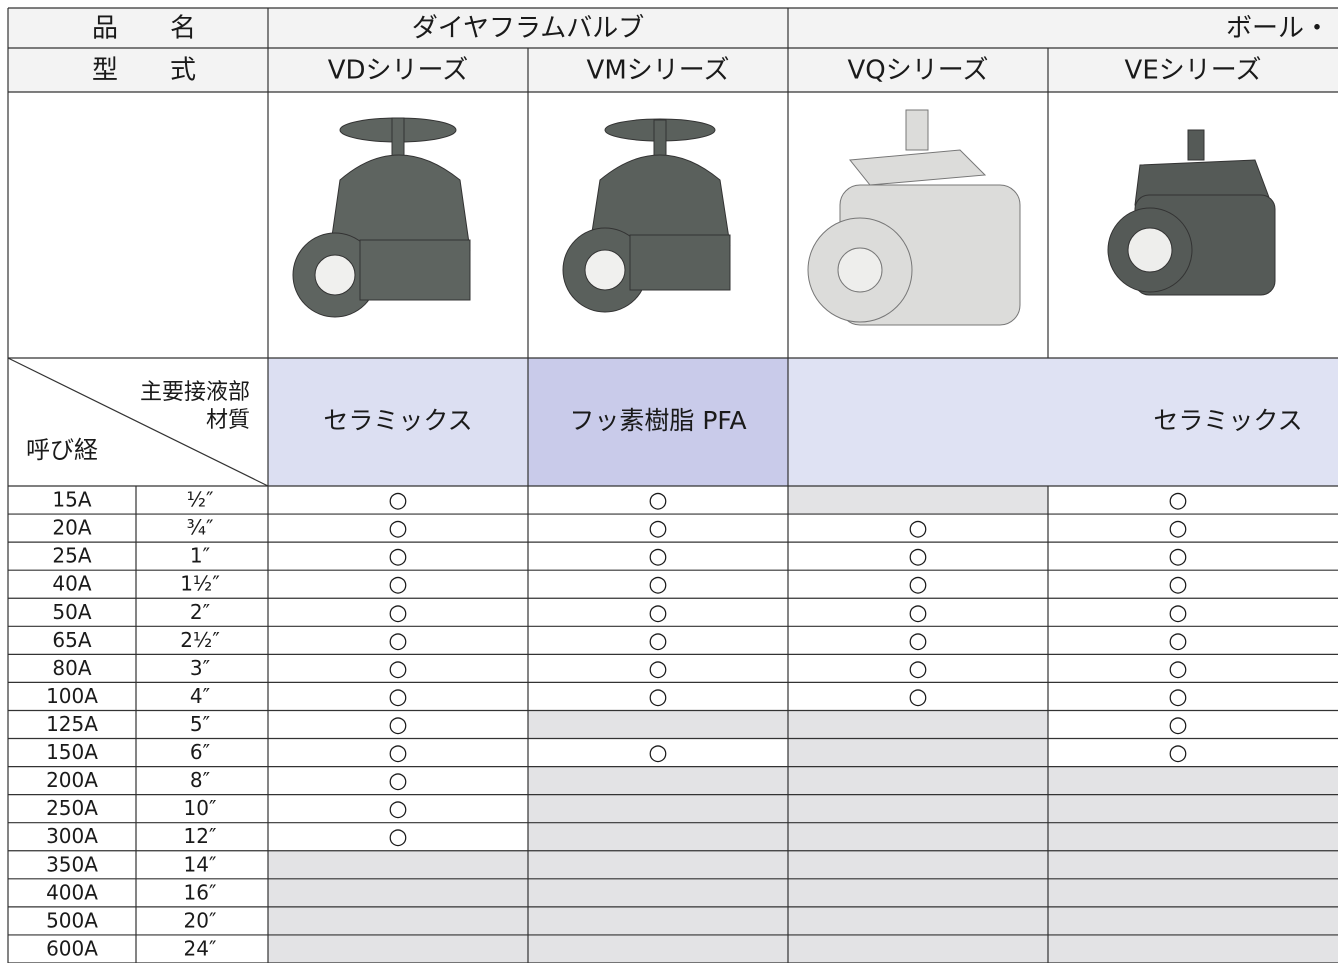  Describe the element at coordinates (646, 215) in the screenshot. I see `valve-image-vm` at that location.